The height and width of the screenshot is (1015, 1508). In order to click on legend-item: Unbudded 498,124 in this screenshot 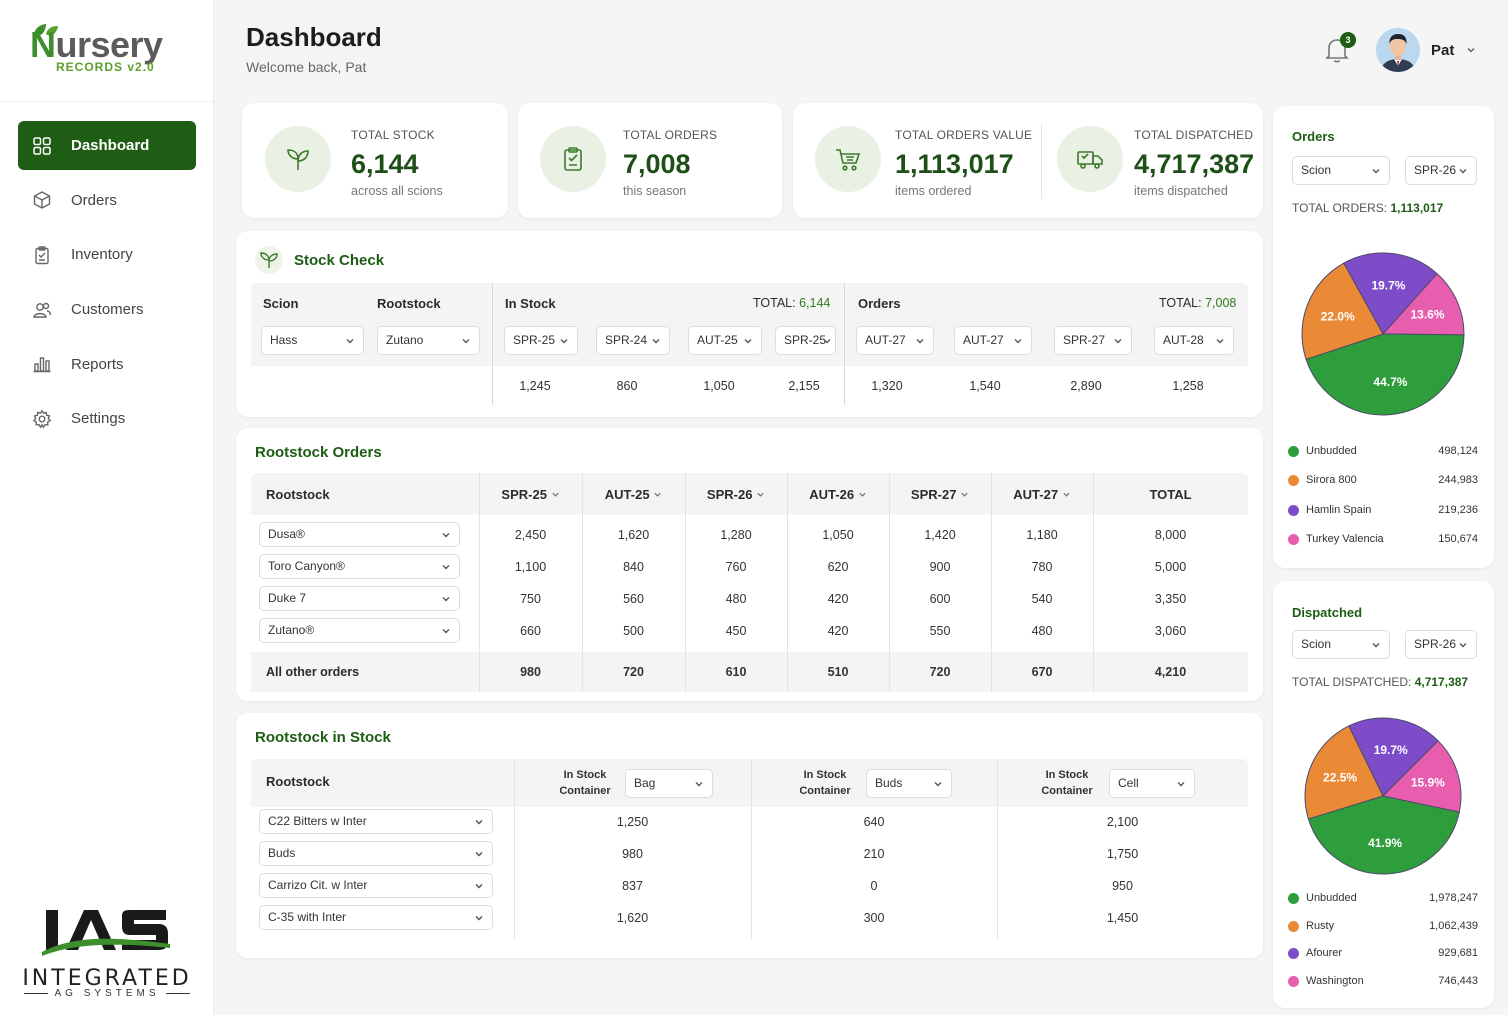, I will do `click(1383, 452)`.